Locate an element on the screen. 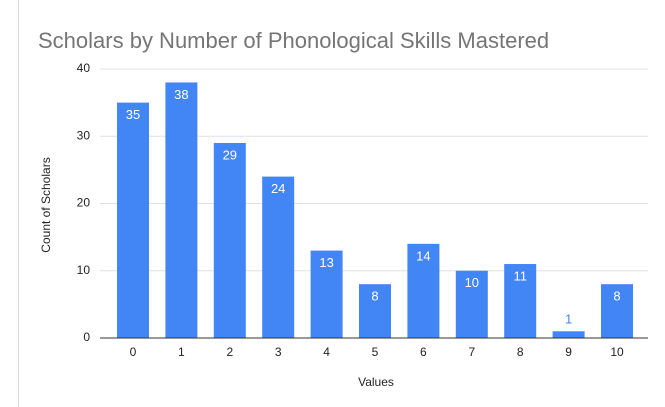 The width and height of the screenshot is (665, 407). x-tick-label: 5 is located at coordinates (375, 352).